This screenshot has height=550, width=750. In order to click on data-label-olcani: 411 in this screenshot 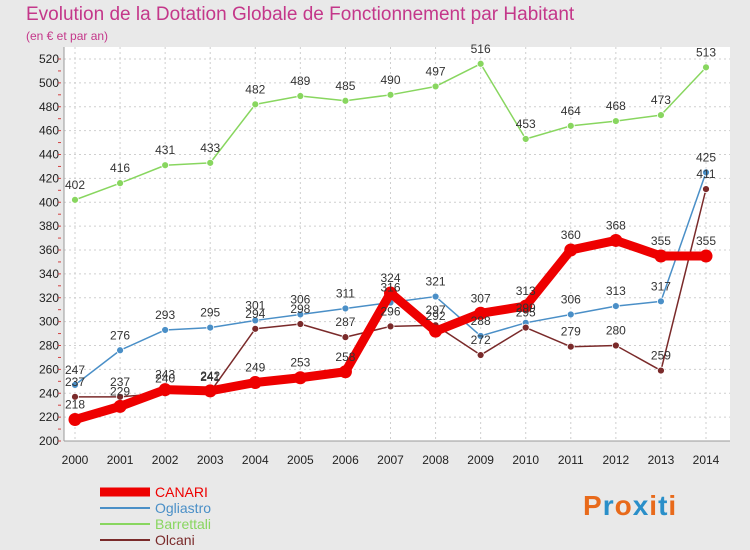, I will do `click(705, 174)`.